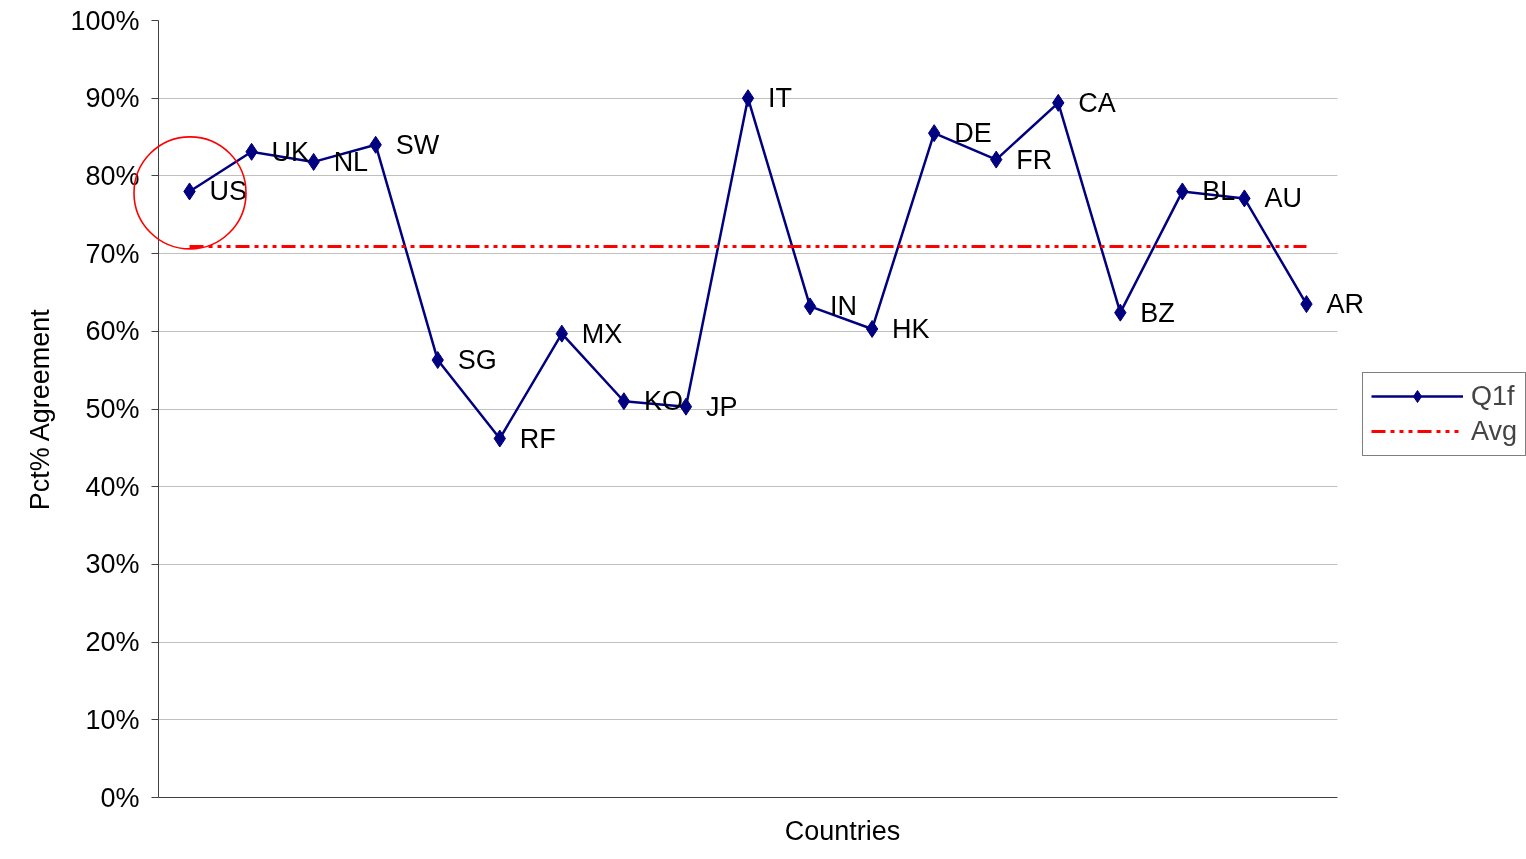  What do you see at coordinates (112, 98) in the screenshot?
I see `y-tick-label: 90%` at bounding box center [112, 98].